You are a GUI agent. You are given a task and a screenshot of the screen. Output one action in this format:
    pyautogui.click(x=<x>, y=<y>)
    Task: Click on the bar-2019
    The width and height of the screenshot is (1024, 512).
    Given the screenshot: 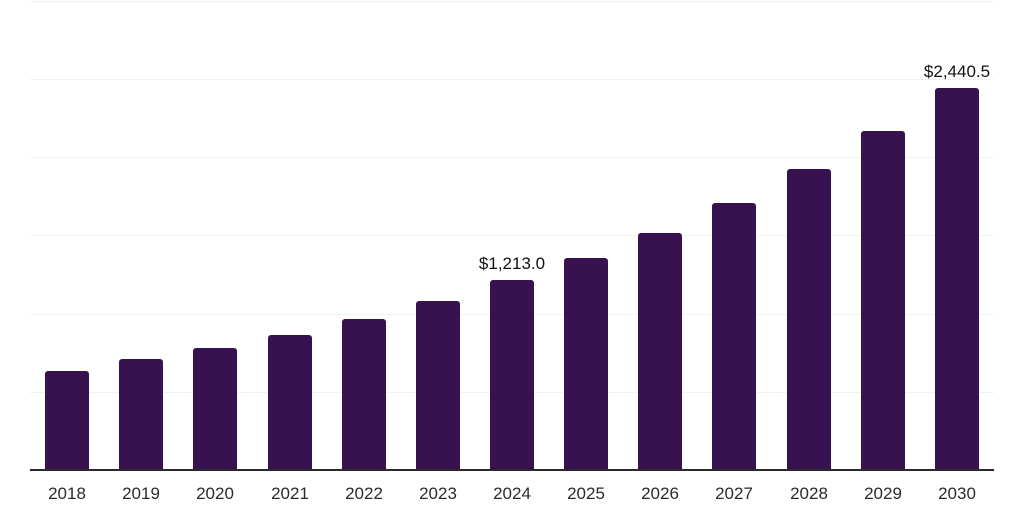 What is the action you would take?
    pyautogui.click(x=141, y=414)
    